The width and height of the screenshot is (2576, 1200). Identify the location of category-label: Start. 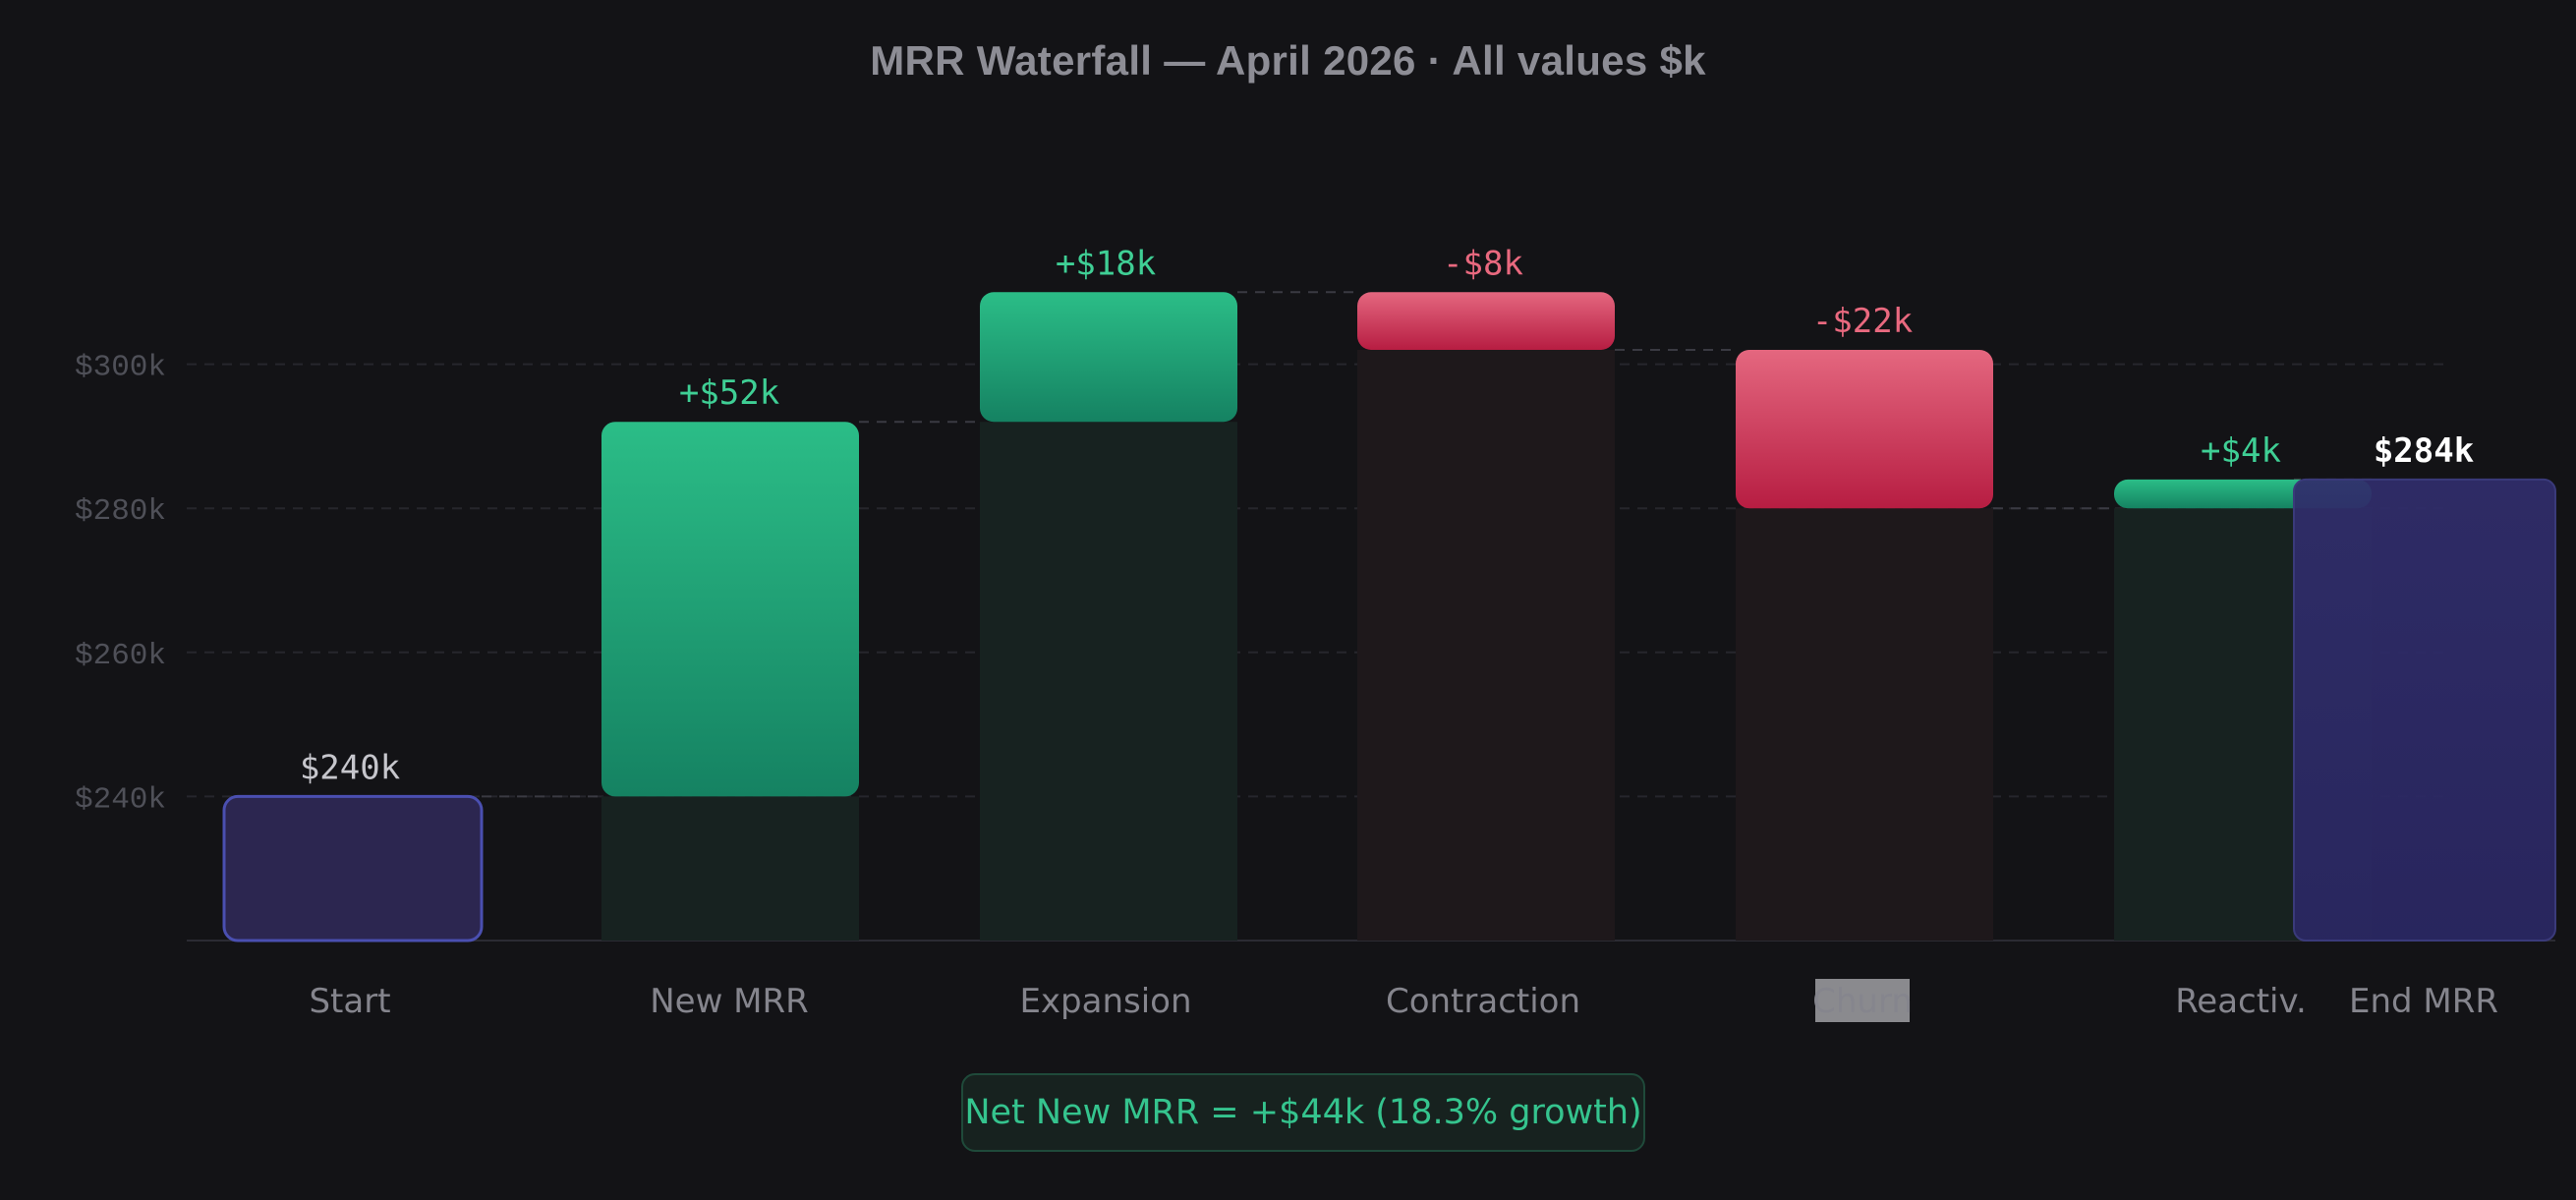
(349, 1002).